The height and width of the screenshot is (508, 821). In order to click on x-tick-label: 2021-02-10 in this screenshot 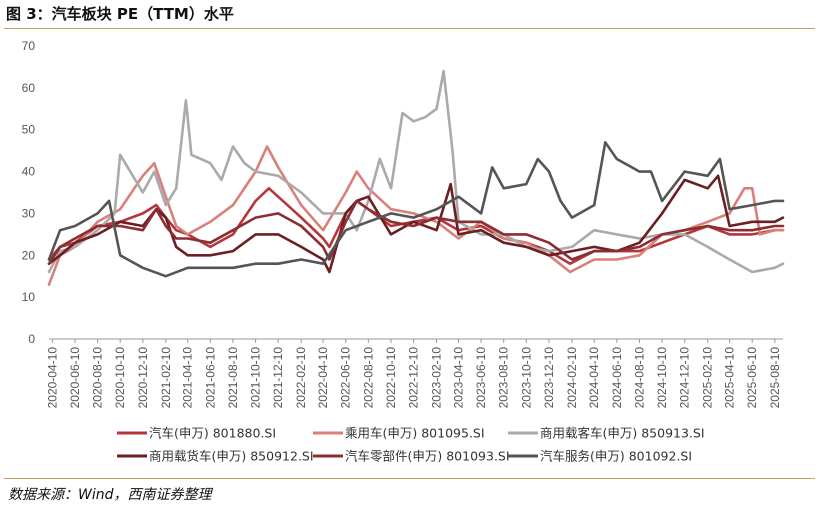, I will do `click(166, 378)`.